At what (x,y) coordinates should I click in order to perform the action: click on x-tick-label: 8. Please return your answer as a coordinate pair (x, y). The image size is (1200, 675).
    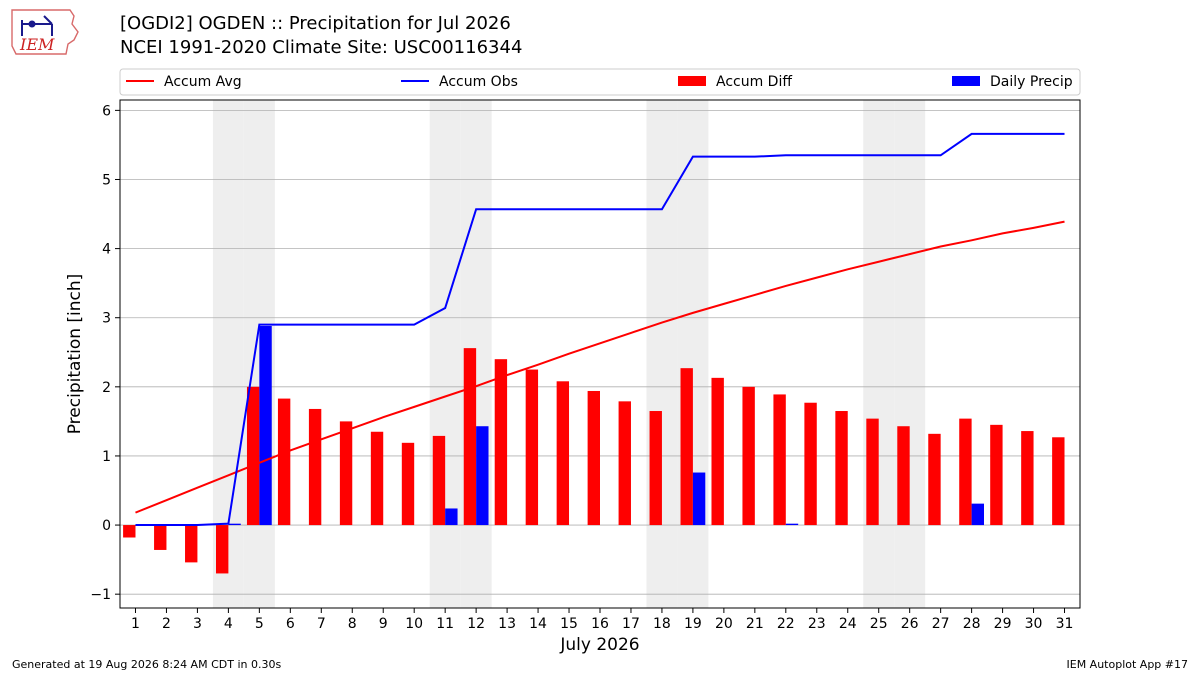
    Looking at the image, I should click on (352, 624).